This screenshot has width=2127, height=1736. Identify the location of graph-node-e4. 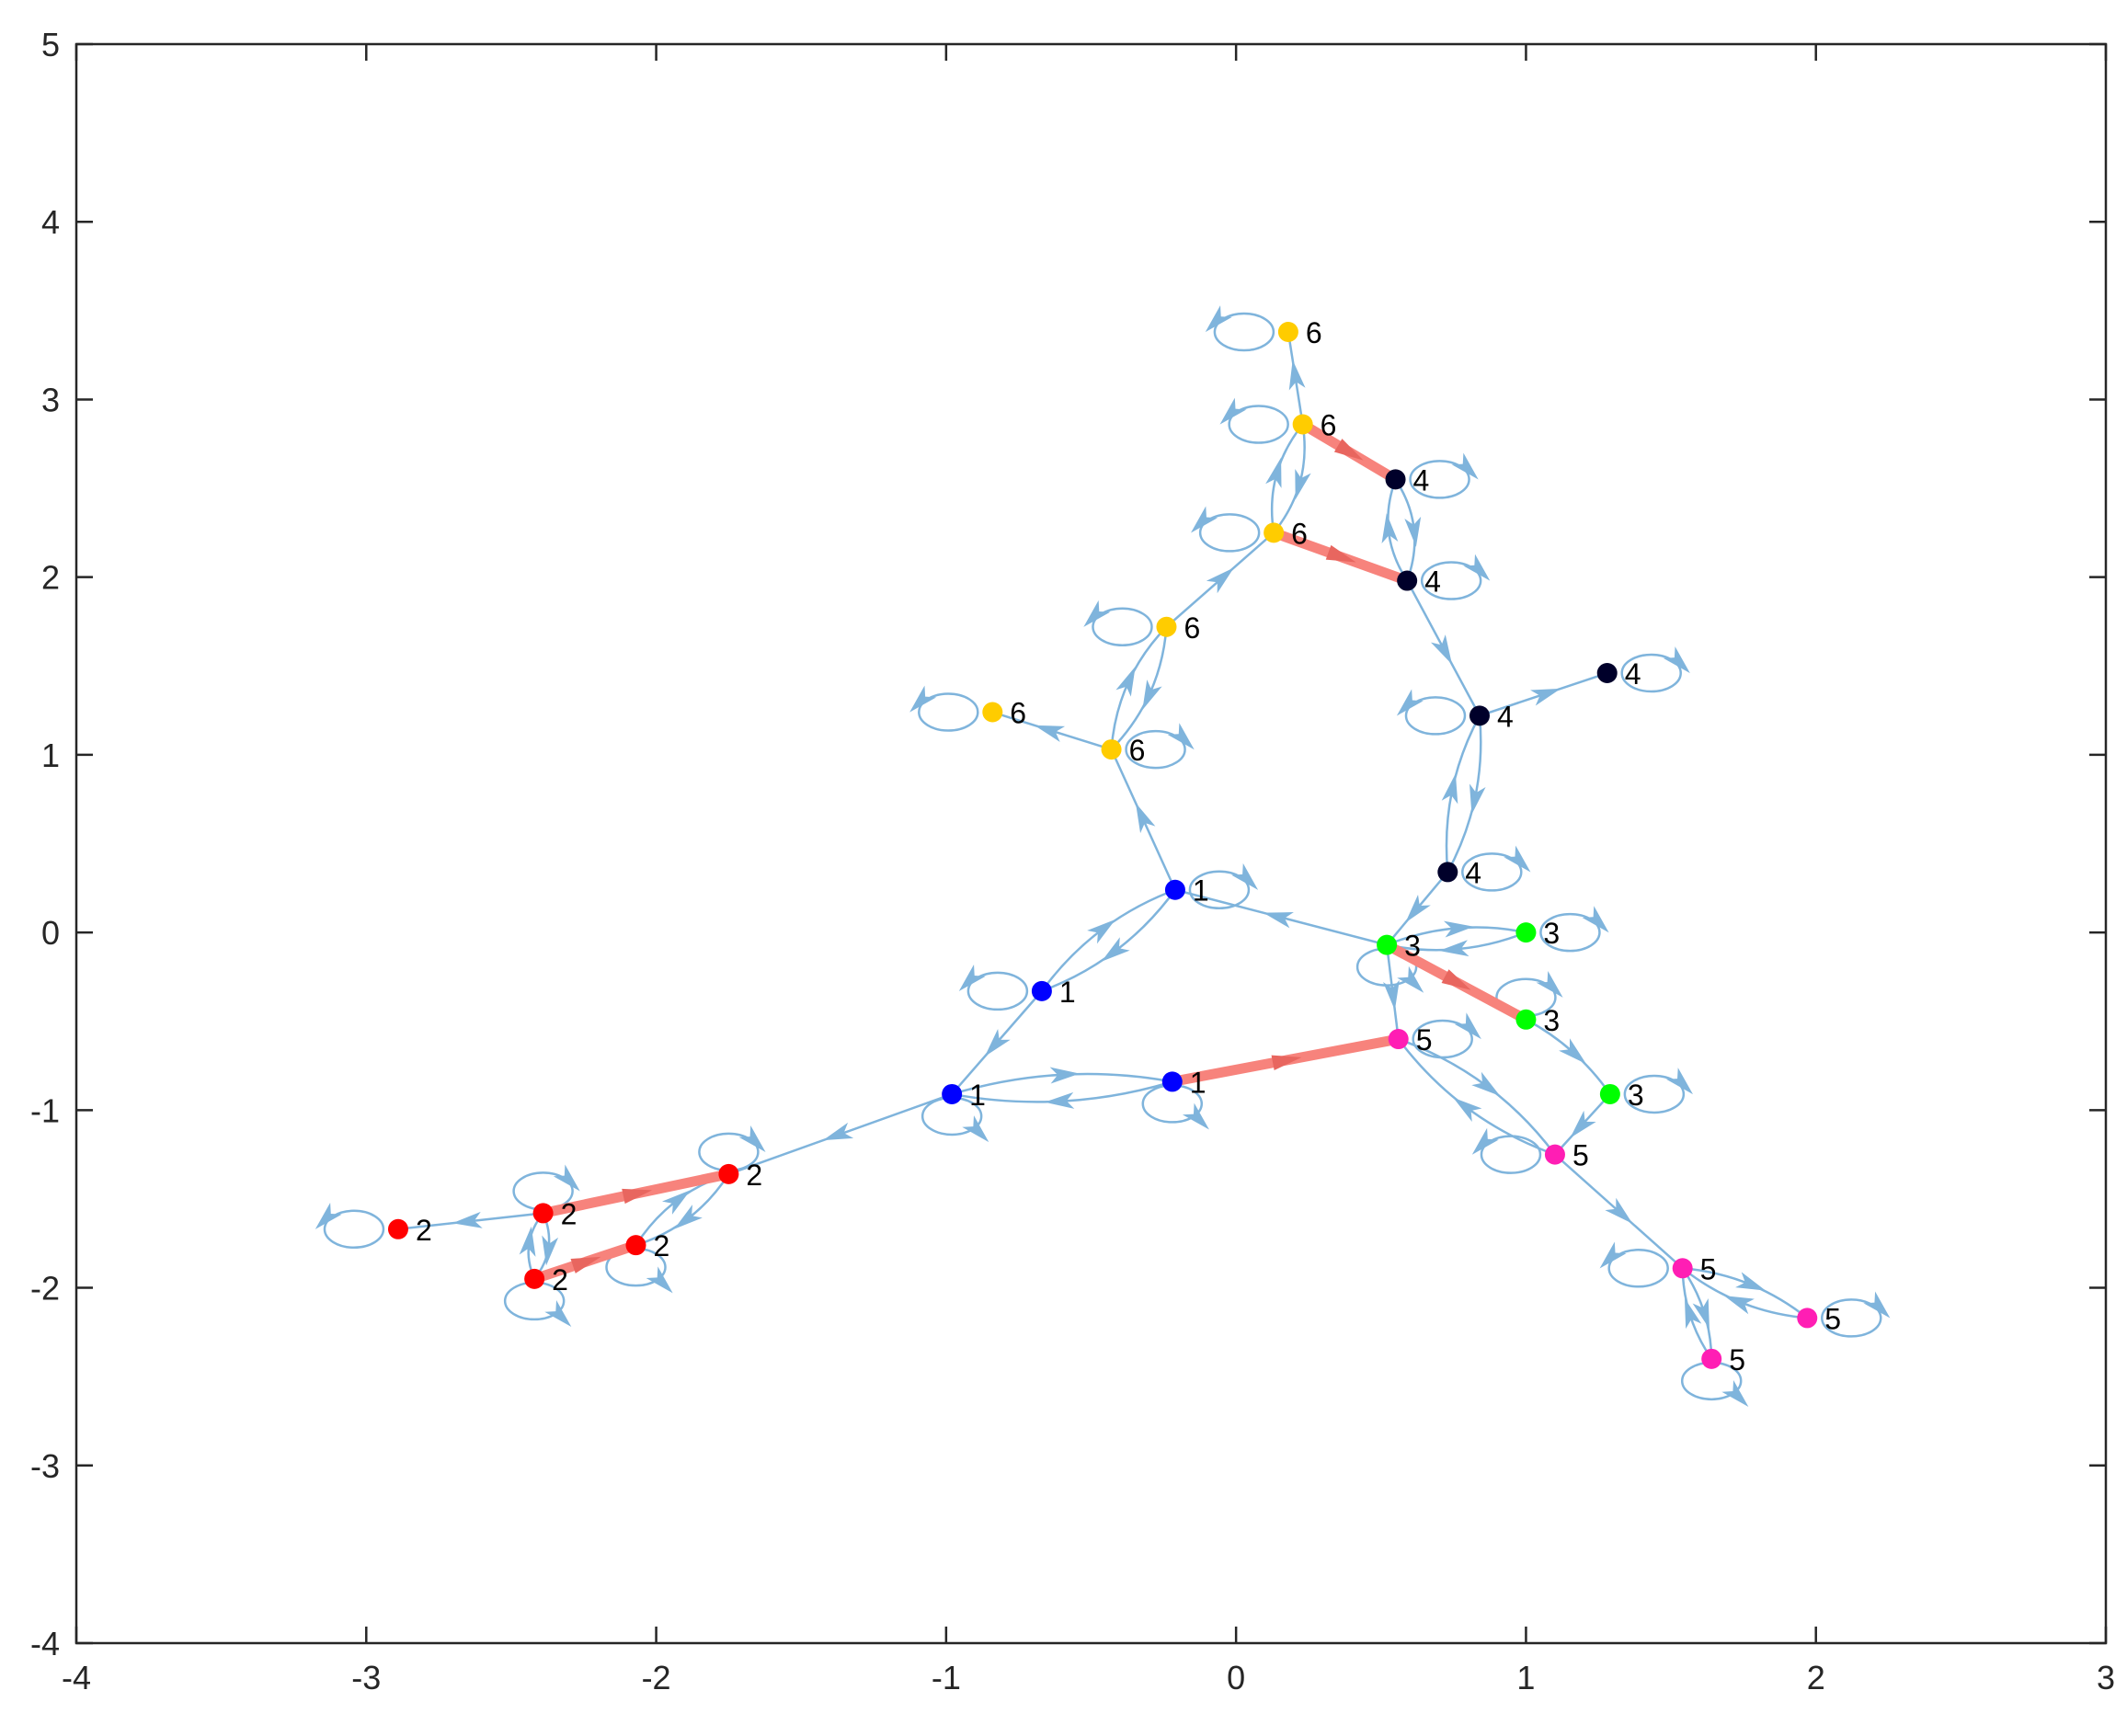
(1807, 1318).